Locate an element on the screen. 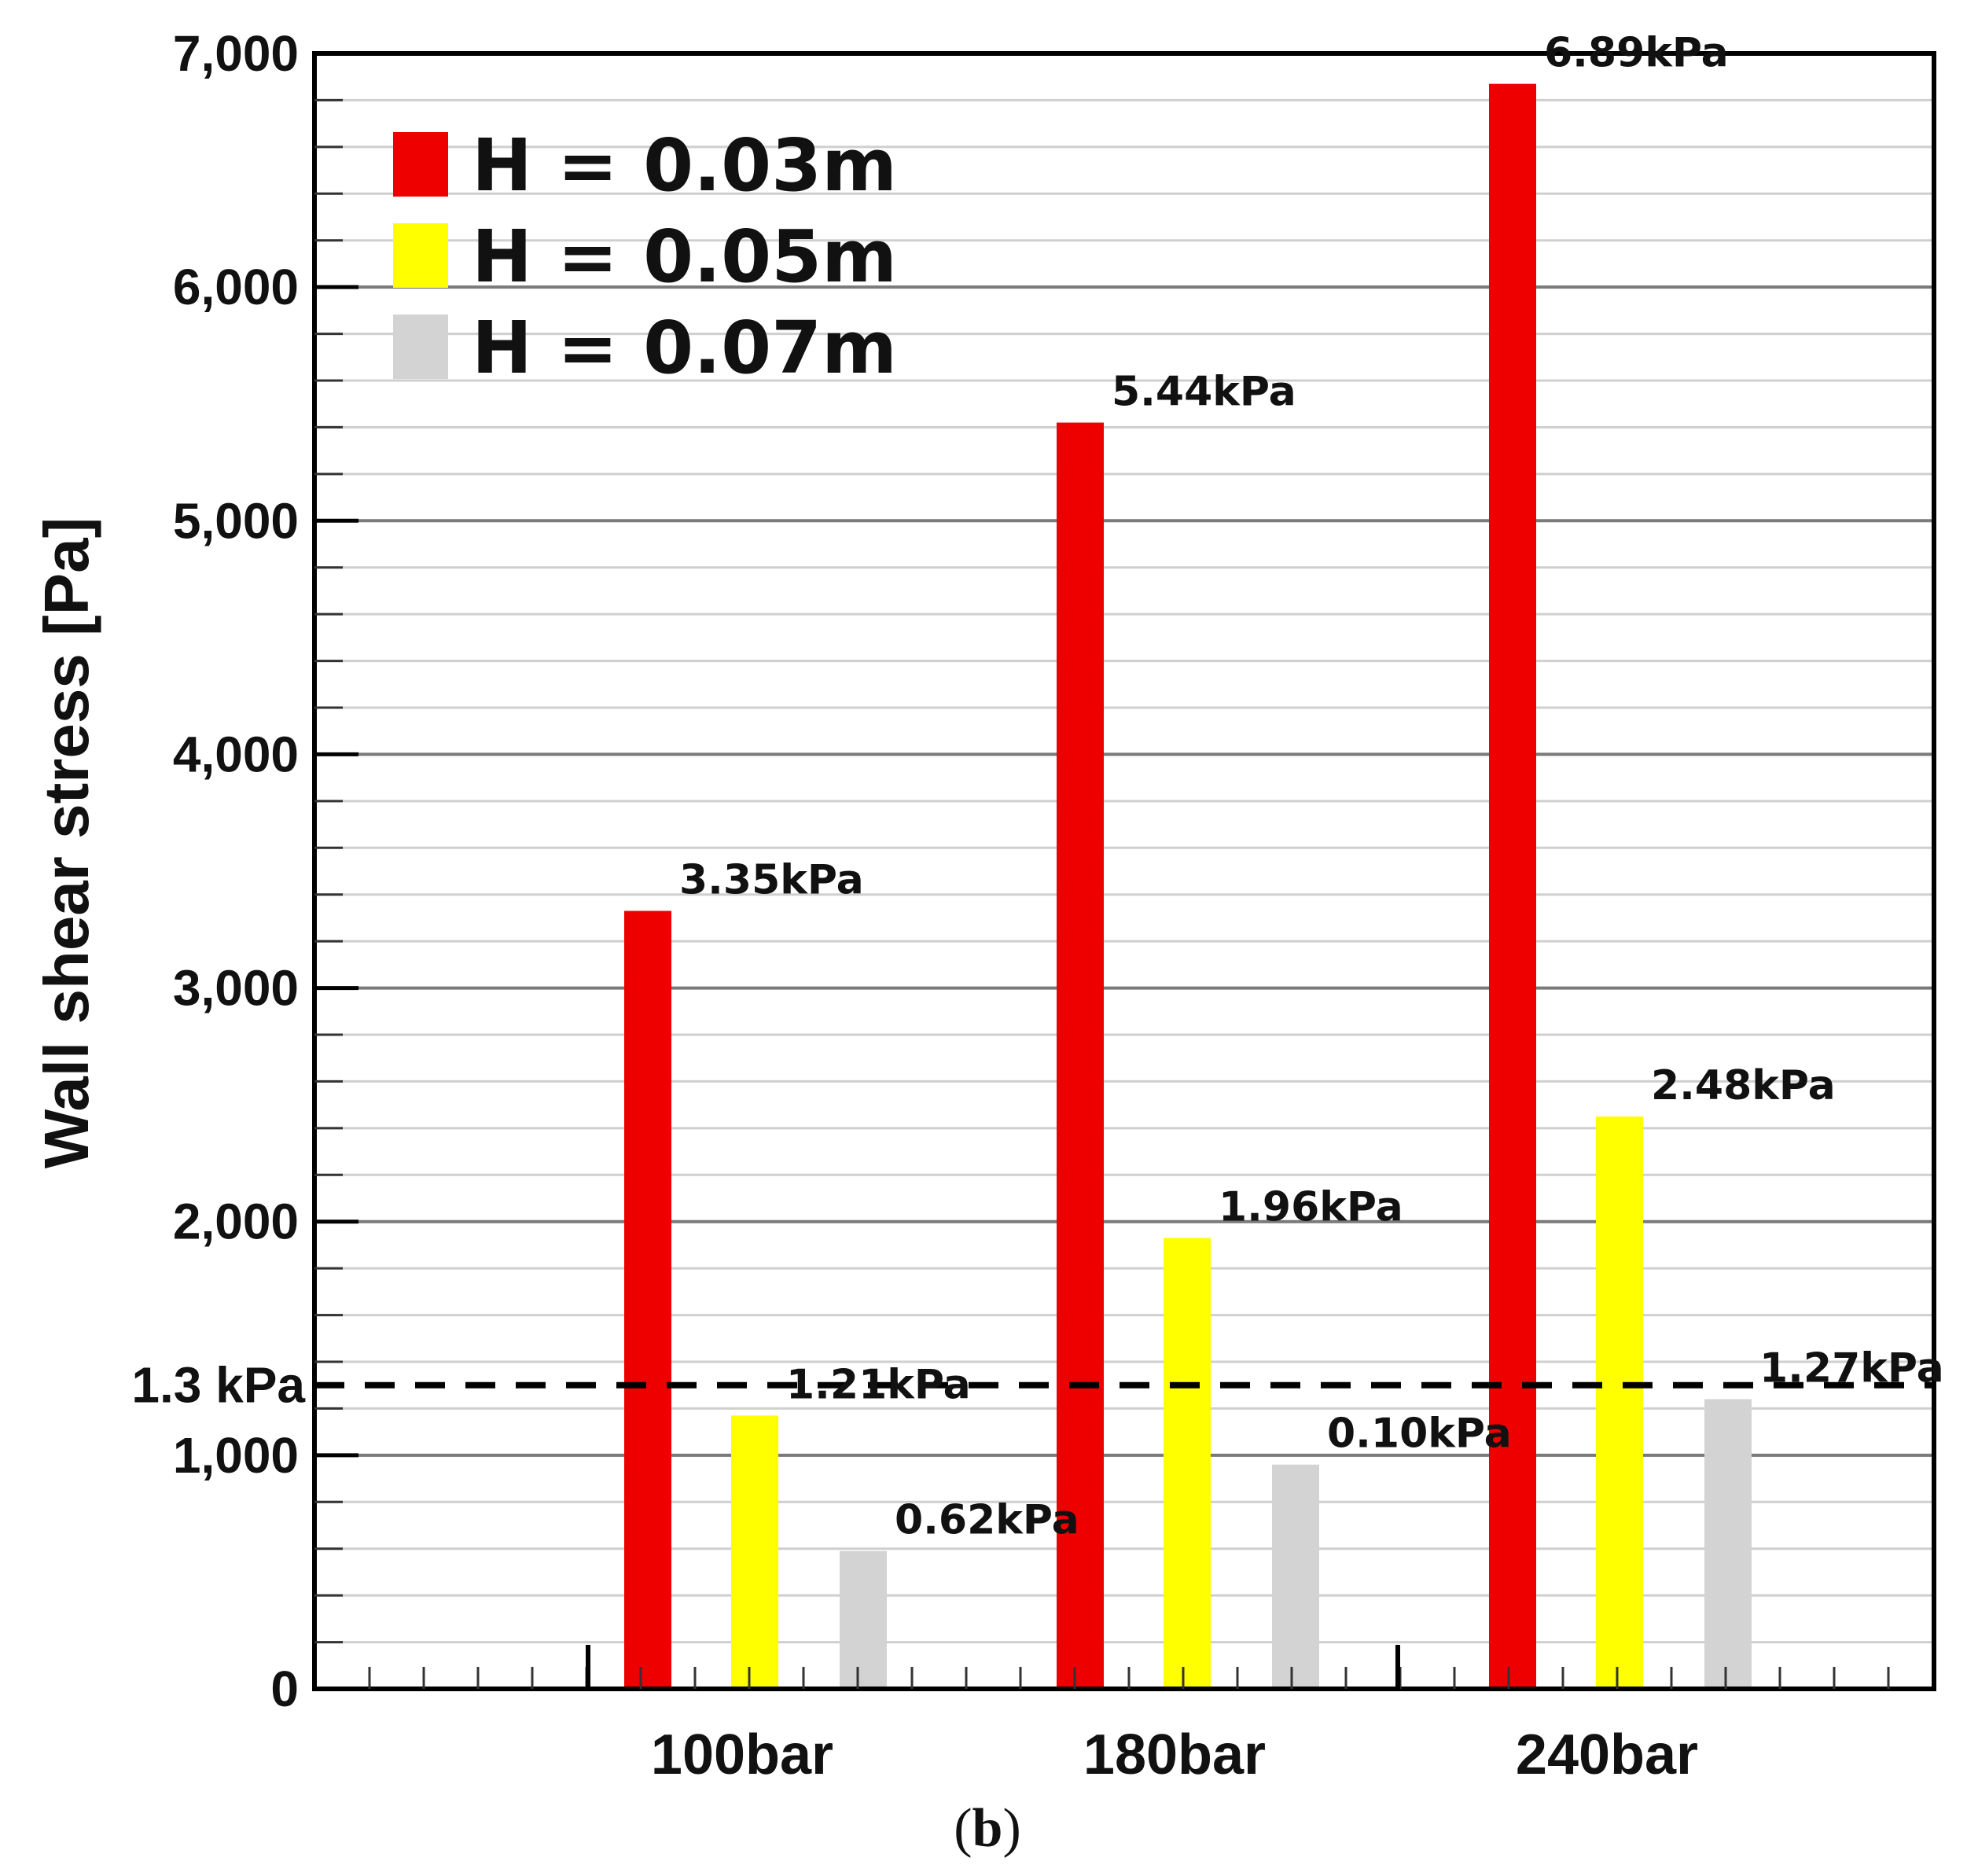 This screenshot has width=1967, height=1876. y-tick-label: 5,000 is located at coordinates (236, 520).